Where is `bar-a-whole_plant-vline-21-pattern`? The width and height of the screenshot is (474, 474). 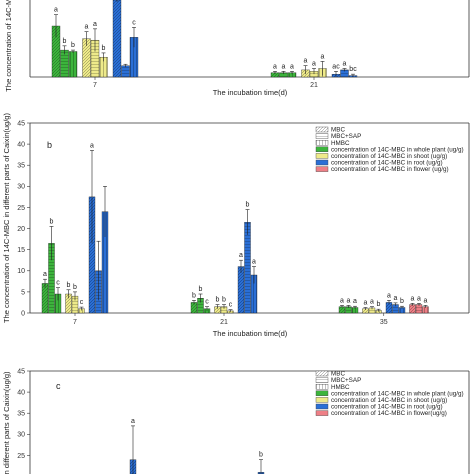
bar-a-whole_plant-vline-21-pattern is located at coordinates (292, 74).